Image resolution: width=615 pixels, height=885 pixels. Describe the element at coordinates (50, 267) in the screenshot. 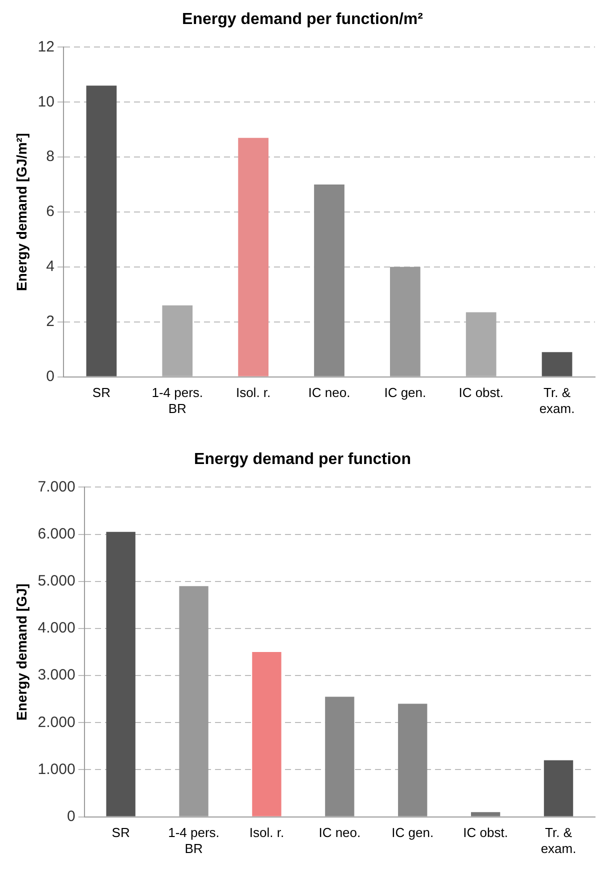

I see `y-tick-label: 4` at that location.